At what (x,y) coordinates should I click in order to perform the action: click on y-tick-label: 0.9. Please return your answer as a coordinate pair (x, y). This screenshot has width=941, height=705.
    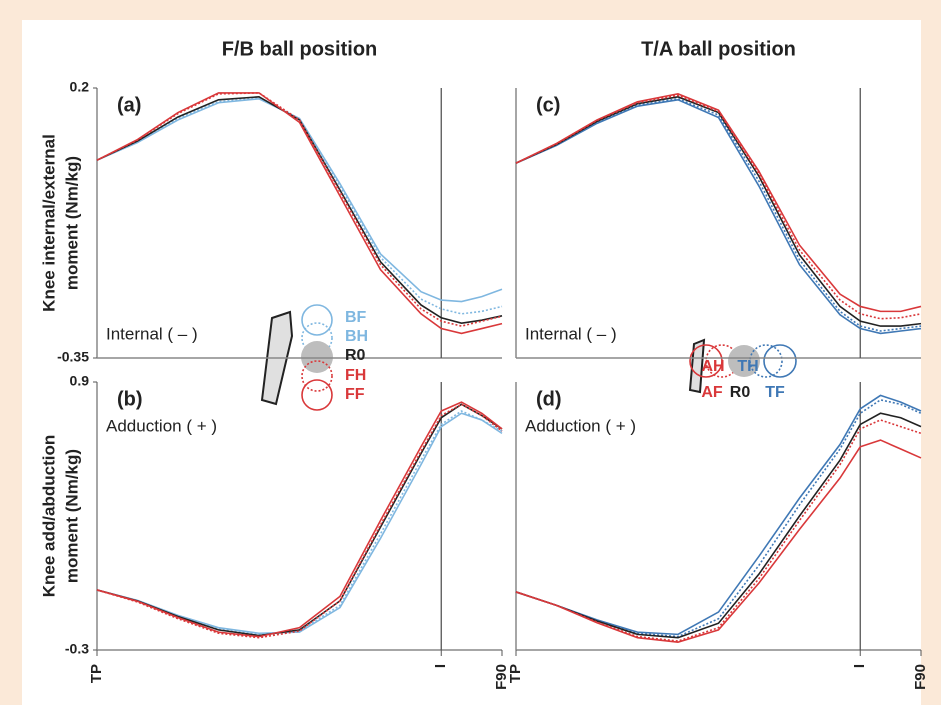
    Looking at the image, I should click on (80, 381).